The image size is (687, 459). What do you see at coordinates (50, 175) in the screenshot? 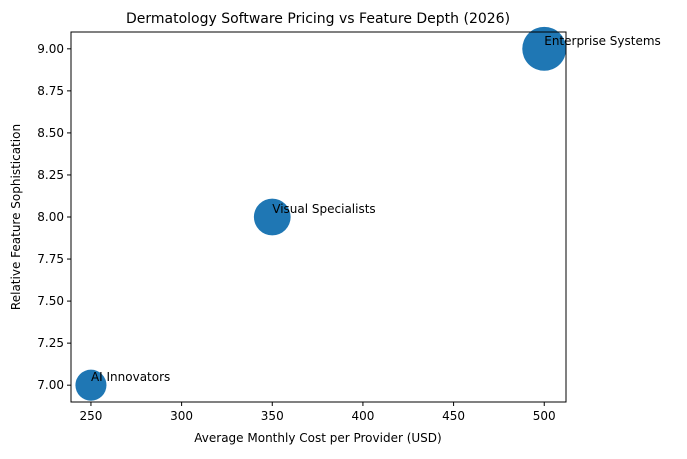
I see `y-tick-label: 8.25` at bounding box center [50, 175].